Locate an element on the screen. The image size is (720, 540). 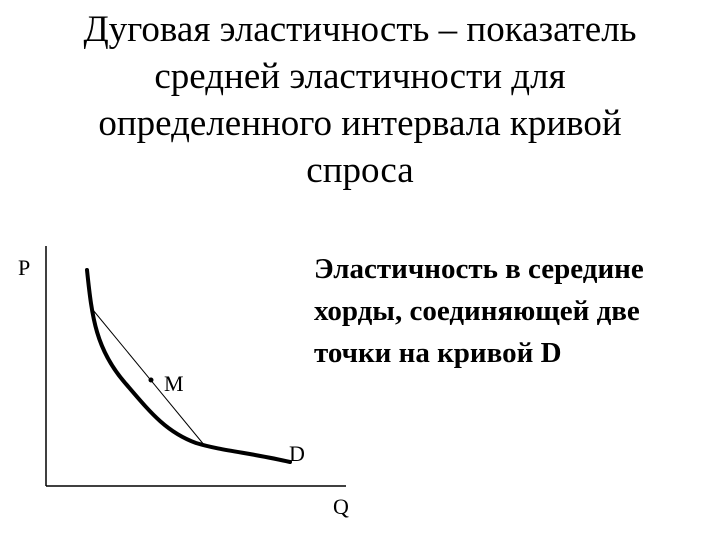
demand-curve is located at coordinates (188, 366).